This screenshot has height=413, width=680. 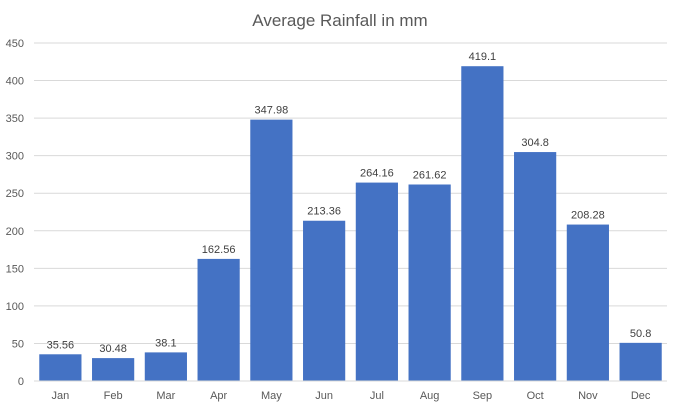 I want to click on x-tick-label: Oct, so click(x=535, y=396).